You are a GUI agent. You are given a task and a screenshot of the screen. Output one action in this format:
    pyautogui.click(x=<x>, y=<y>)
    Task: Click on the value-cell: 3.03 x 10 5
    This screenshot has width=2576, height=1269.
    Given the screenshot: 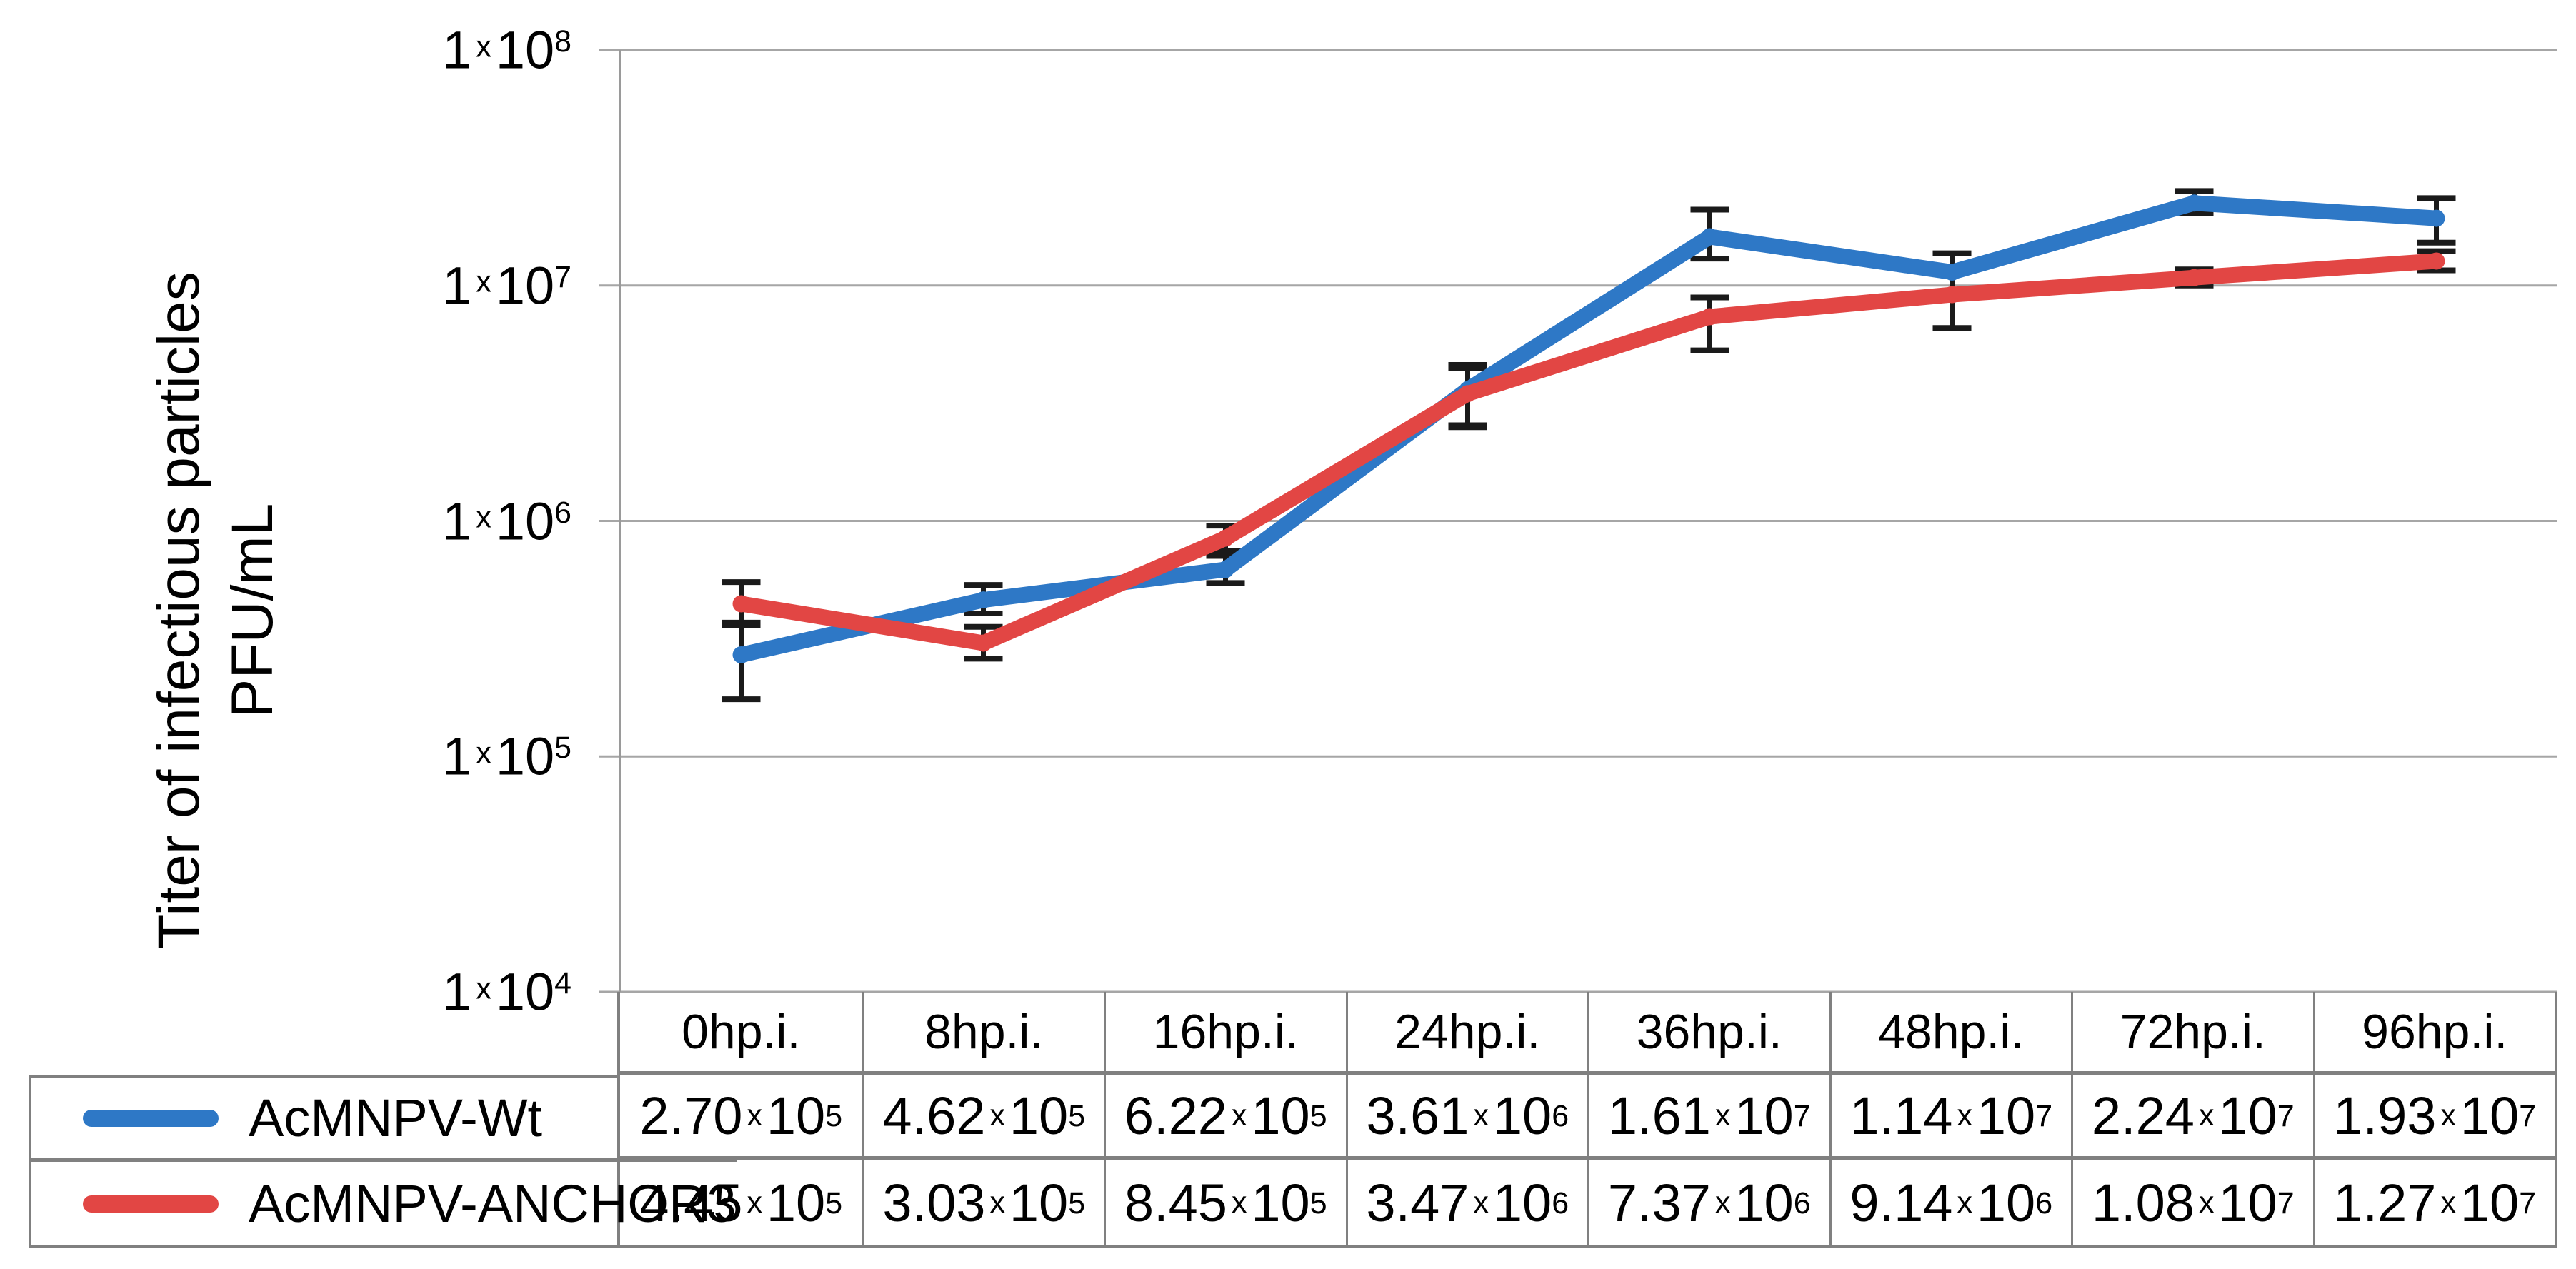 What is the action you would take?
    pyautogui.click(x=983, y=1202)
    